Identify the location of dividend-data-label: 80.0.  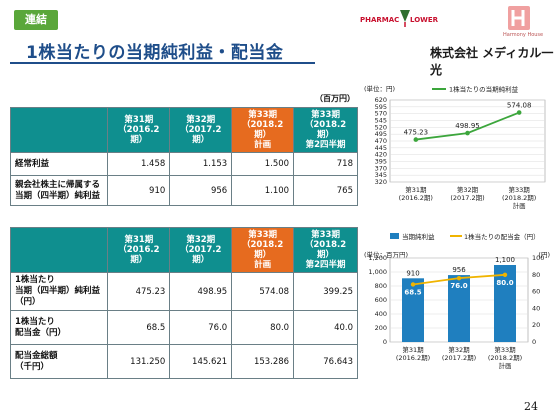
(504, 283).